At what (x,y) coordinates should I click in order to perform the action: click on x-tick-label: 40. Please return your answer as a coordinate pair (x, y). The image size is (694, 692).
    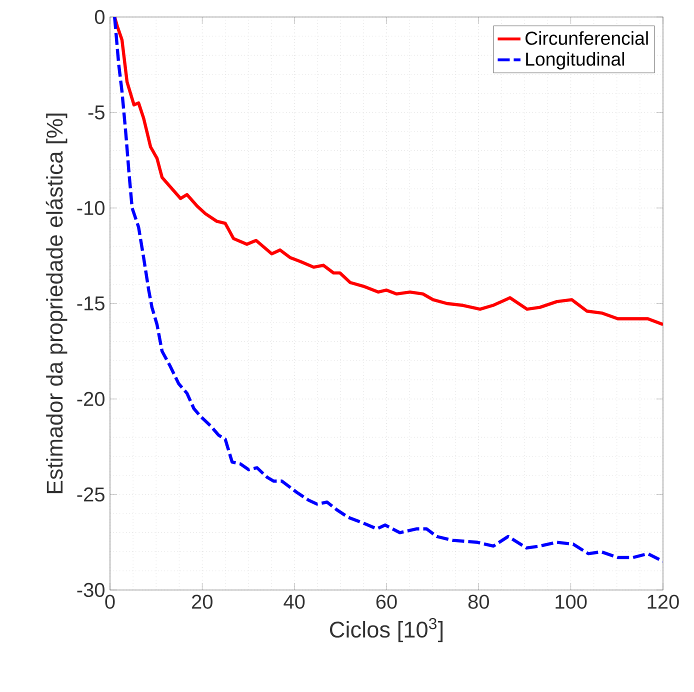
    Looking at the image, I should click on (294, 601).